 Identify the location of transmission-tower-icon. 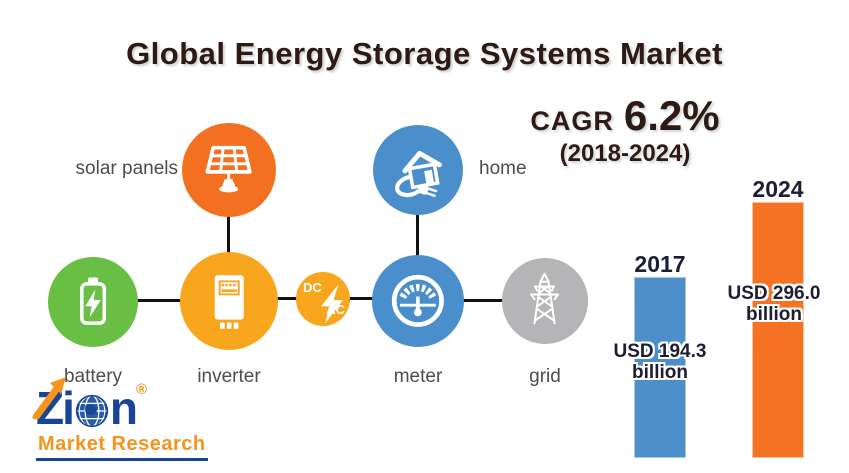
(545, 299).